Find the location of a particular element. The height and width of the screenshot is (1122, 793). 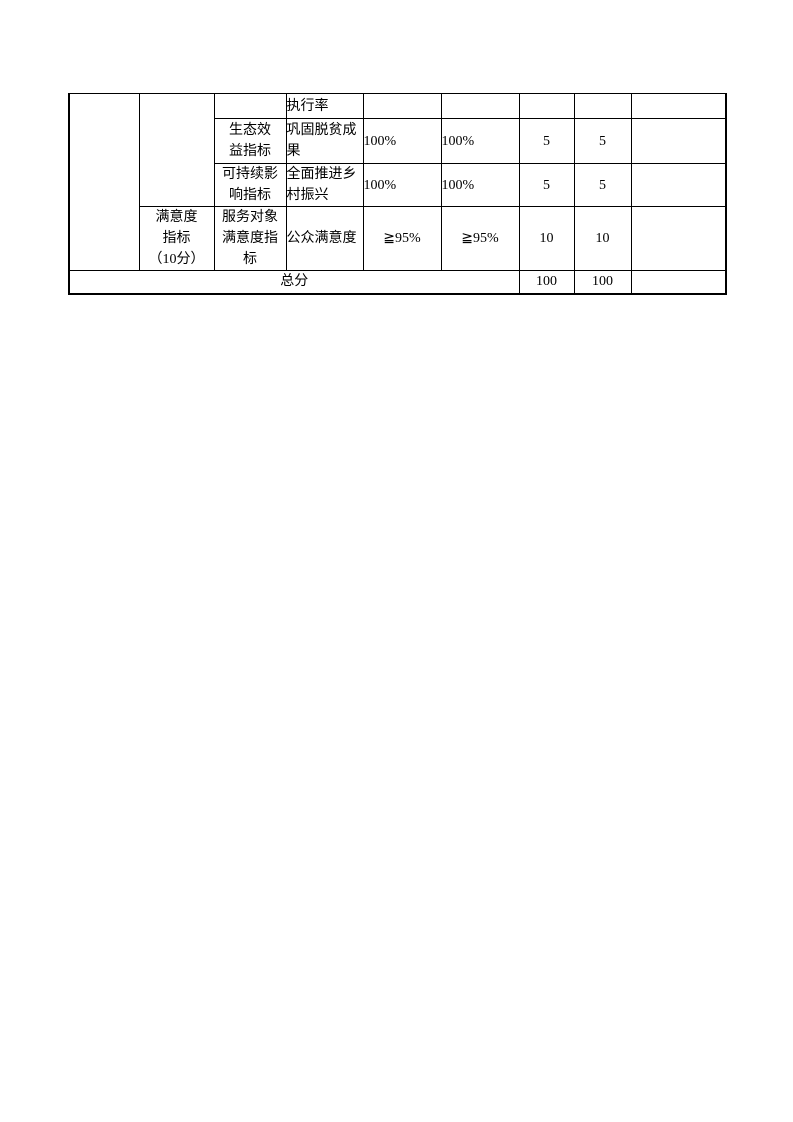

cell-eco-score: 5 is located at coordinates (546, 141).